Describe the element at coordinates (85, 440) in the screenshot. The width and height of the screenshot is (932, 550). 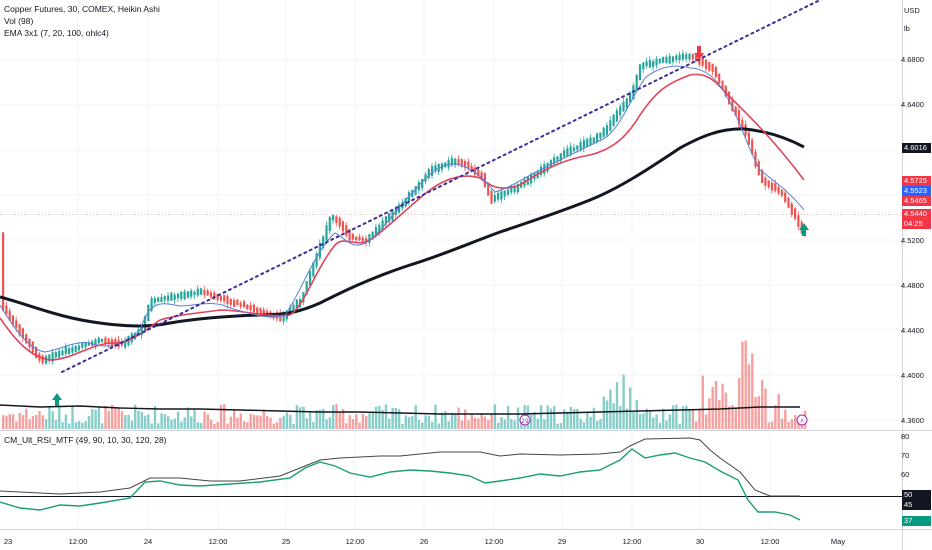
I see `rsi-legend: CM_Ult_RSI_MTF (49, 90, 10, 30, 120, 28)` at that location.